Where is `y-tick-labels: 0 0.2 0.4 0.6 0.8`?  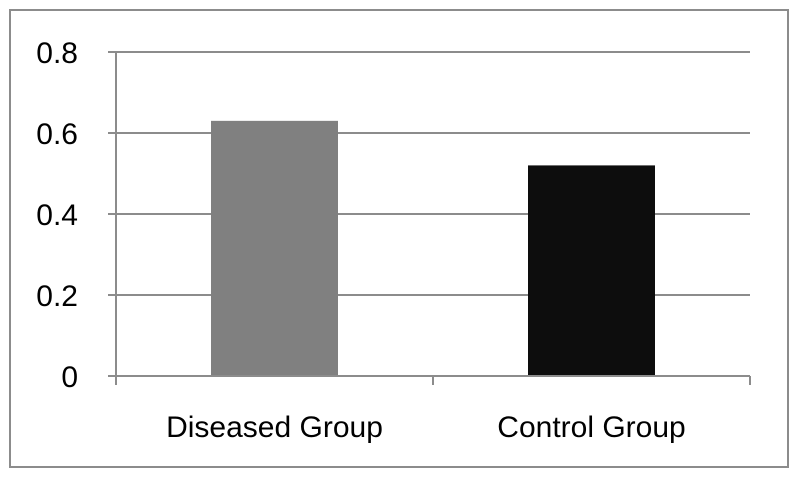
y-tick-labels: 0 0.2 0.4 0.6 0.8 is located at coordinates (57, 215).